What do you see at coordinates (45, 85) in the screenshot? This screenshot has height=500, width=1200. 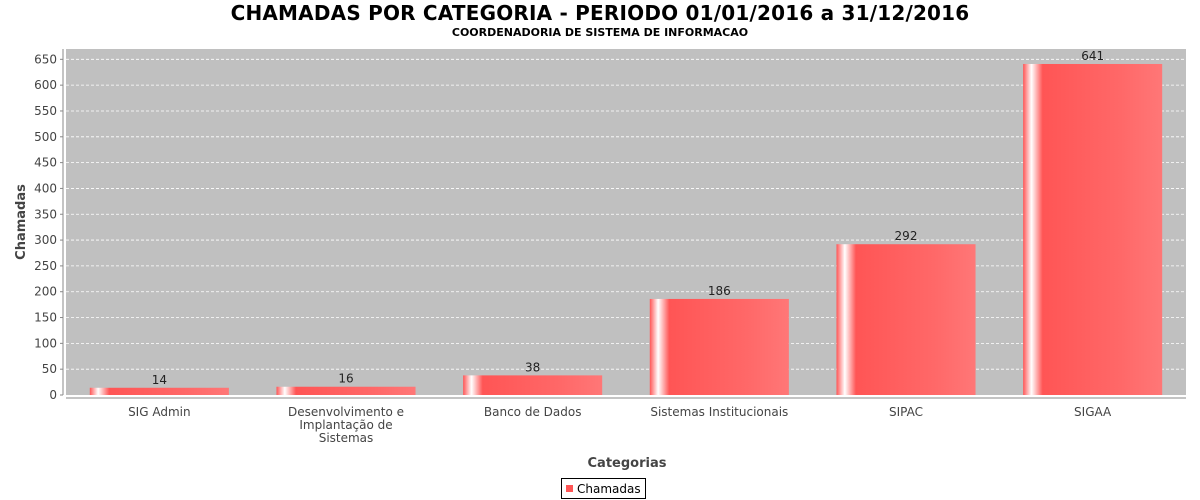 I see `y-tick-label: 600` at bounding box center [45, 85].